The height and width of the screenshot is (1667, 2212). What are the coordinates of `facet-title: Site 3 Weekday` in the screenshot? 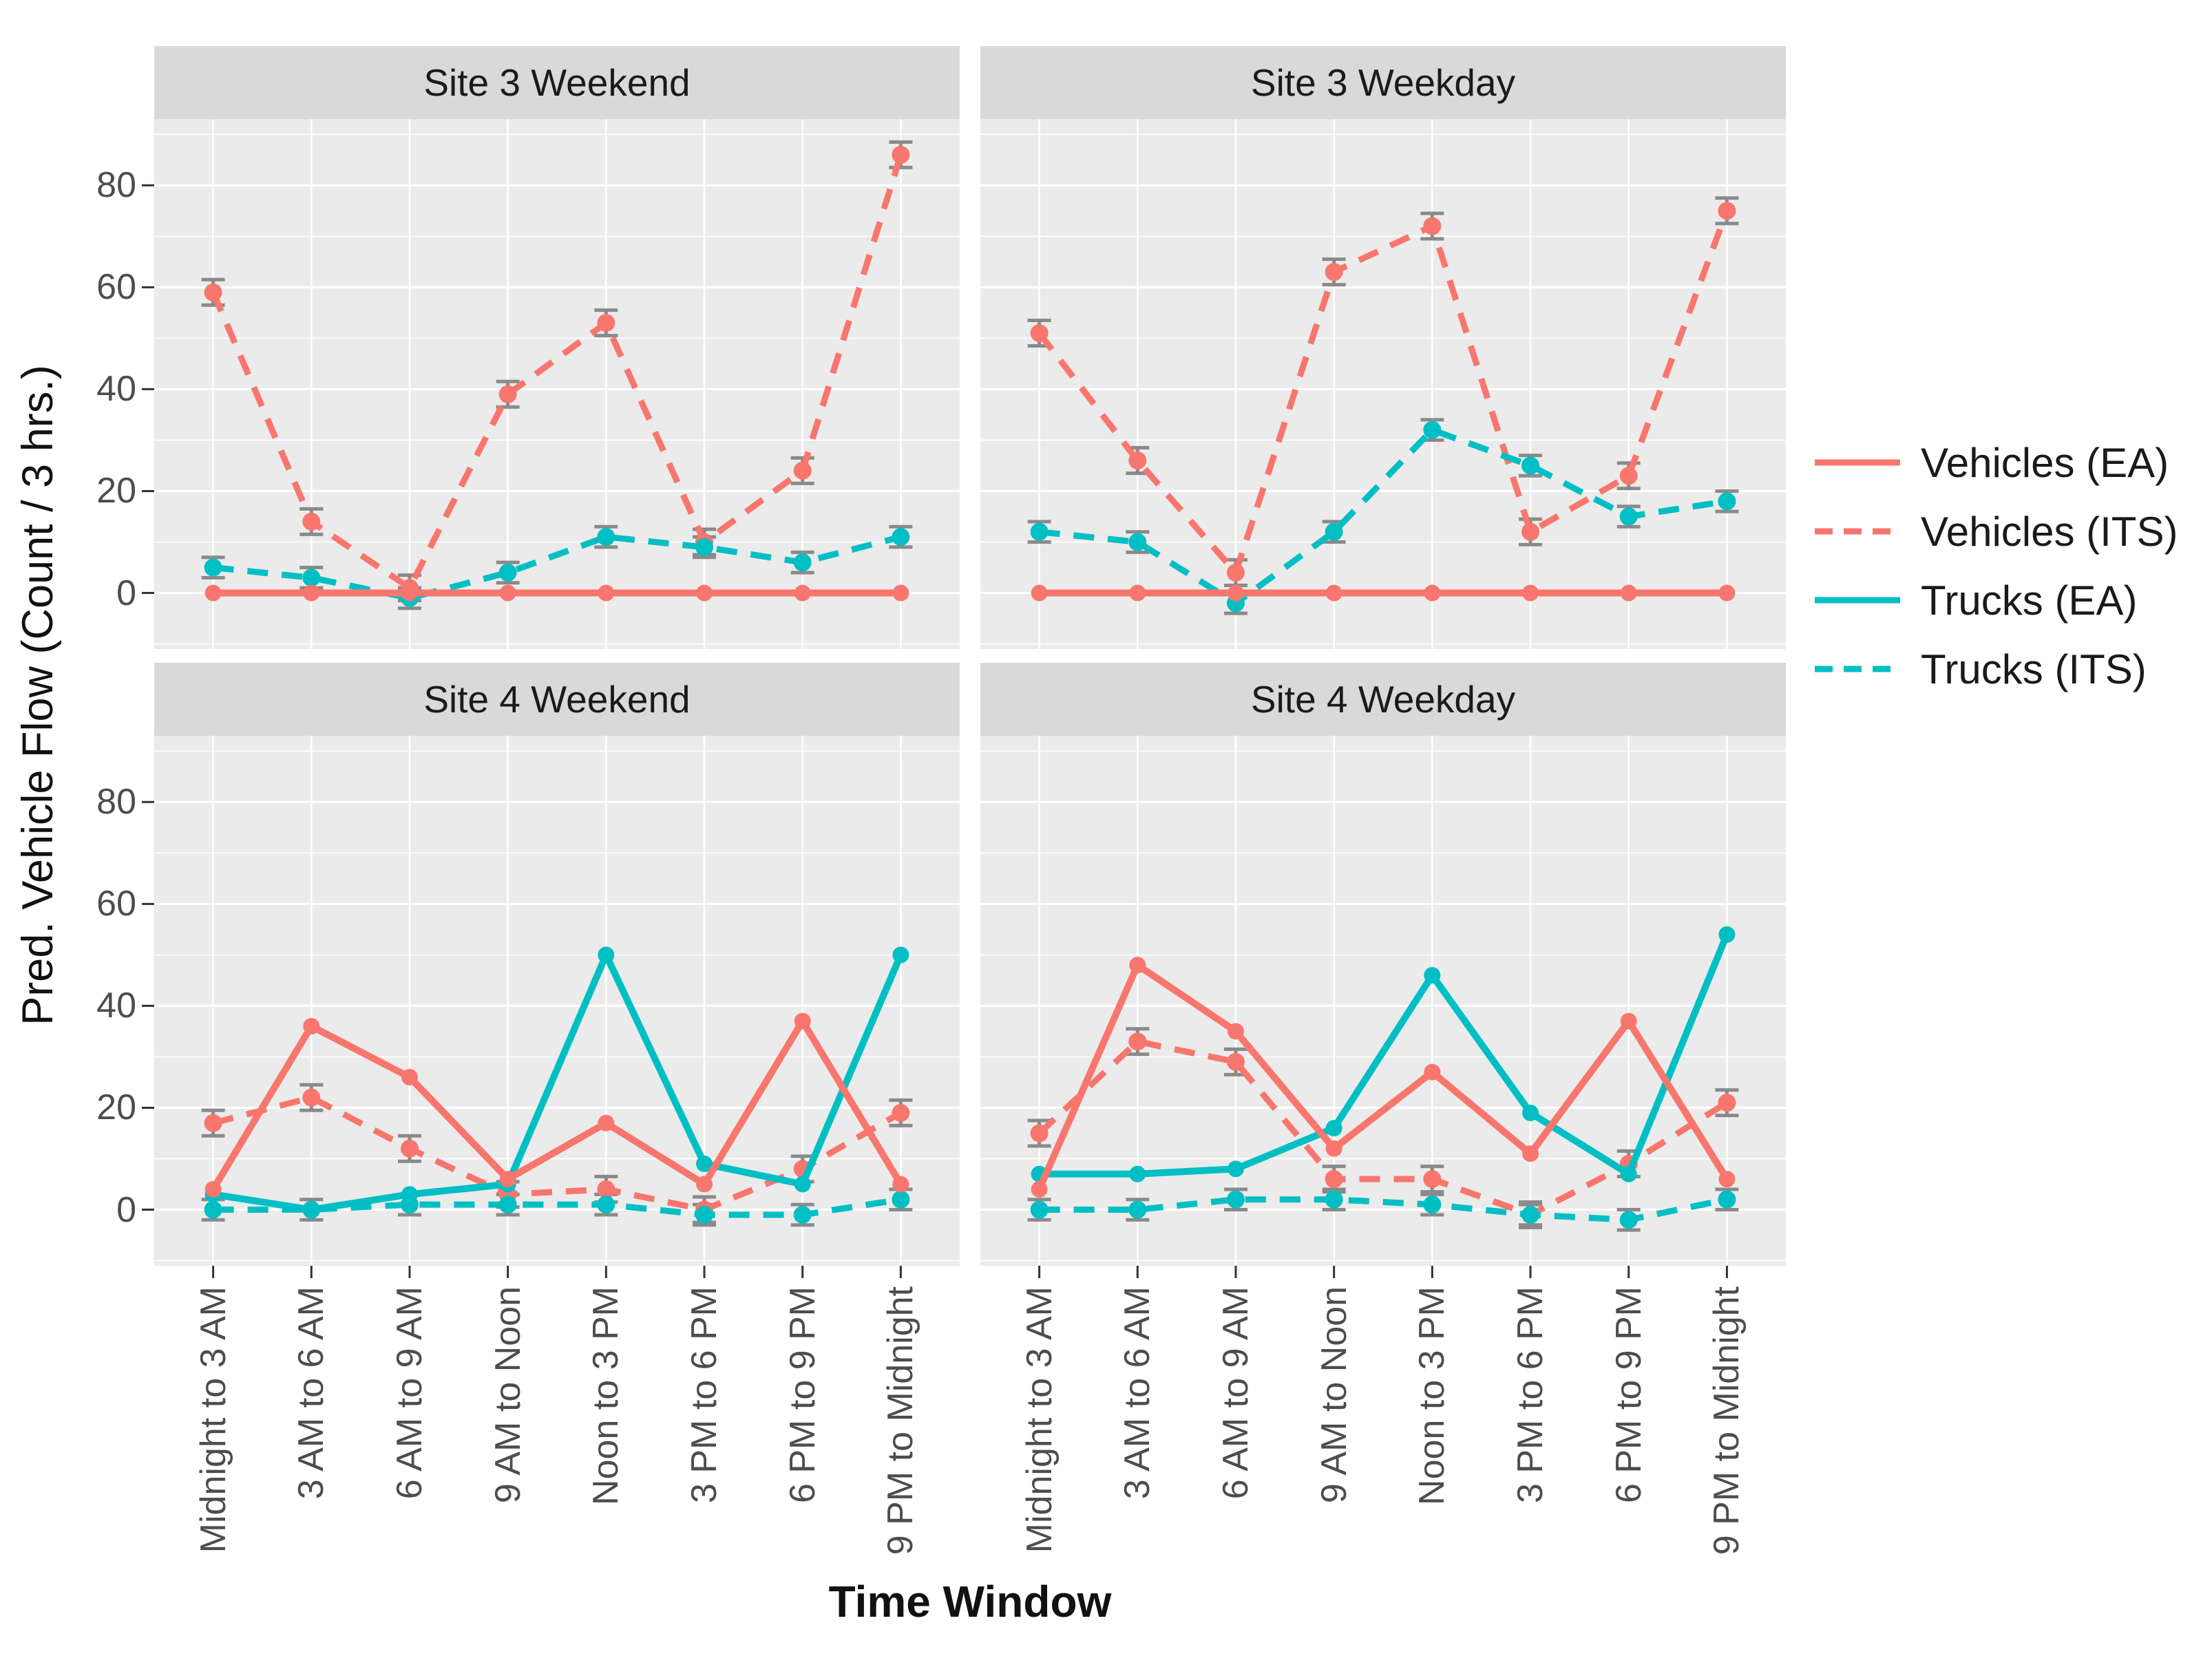 It's located at (1383, 82).